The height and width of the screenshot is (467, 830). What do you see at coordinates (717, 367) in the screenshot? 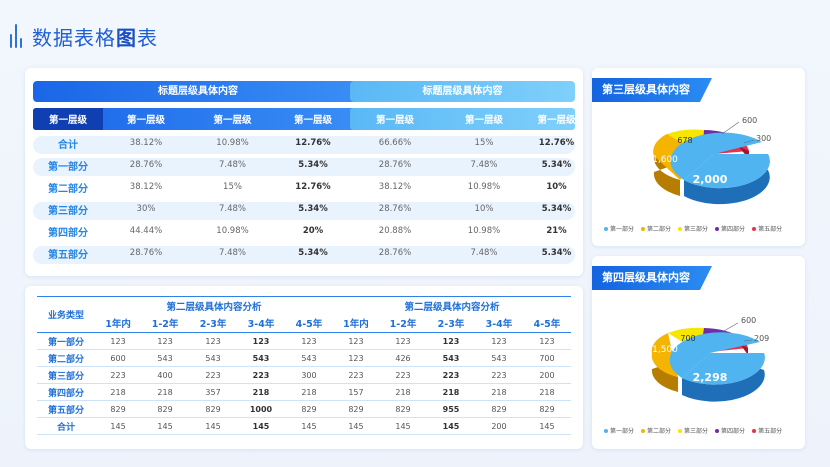
I see `pie2-slice-a` at bounding box center [717, 367].